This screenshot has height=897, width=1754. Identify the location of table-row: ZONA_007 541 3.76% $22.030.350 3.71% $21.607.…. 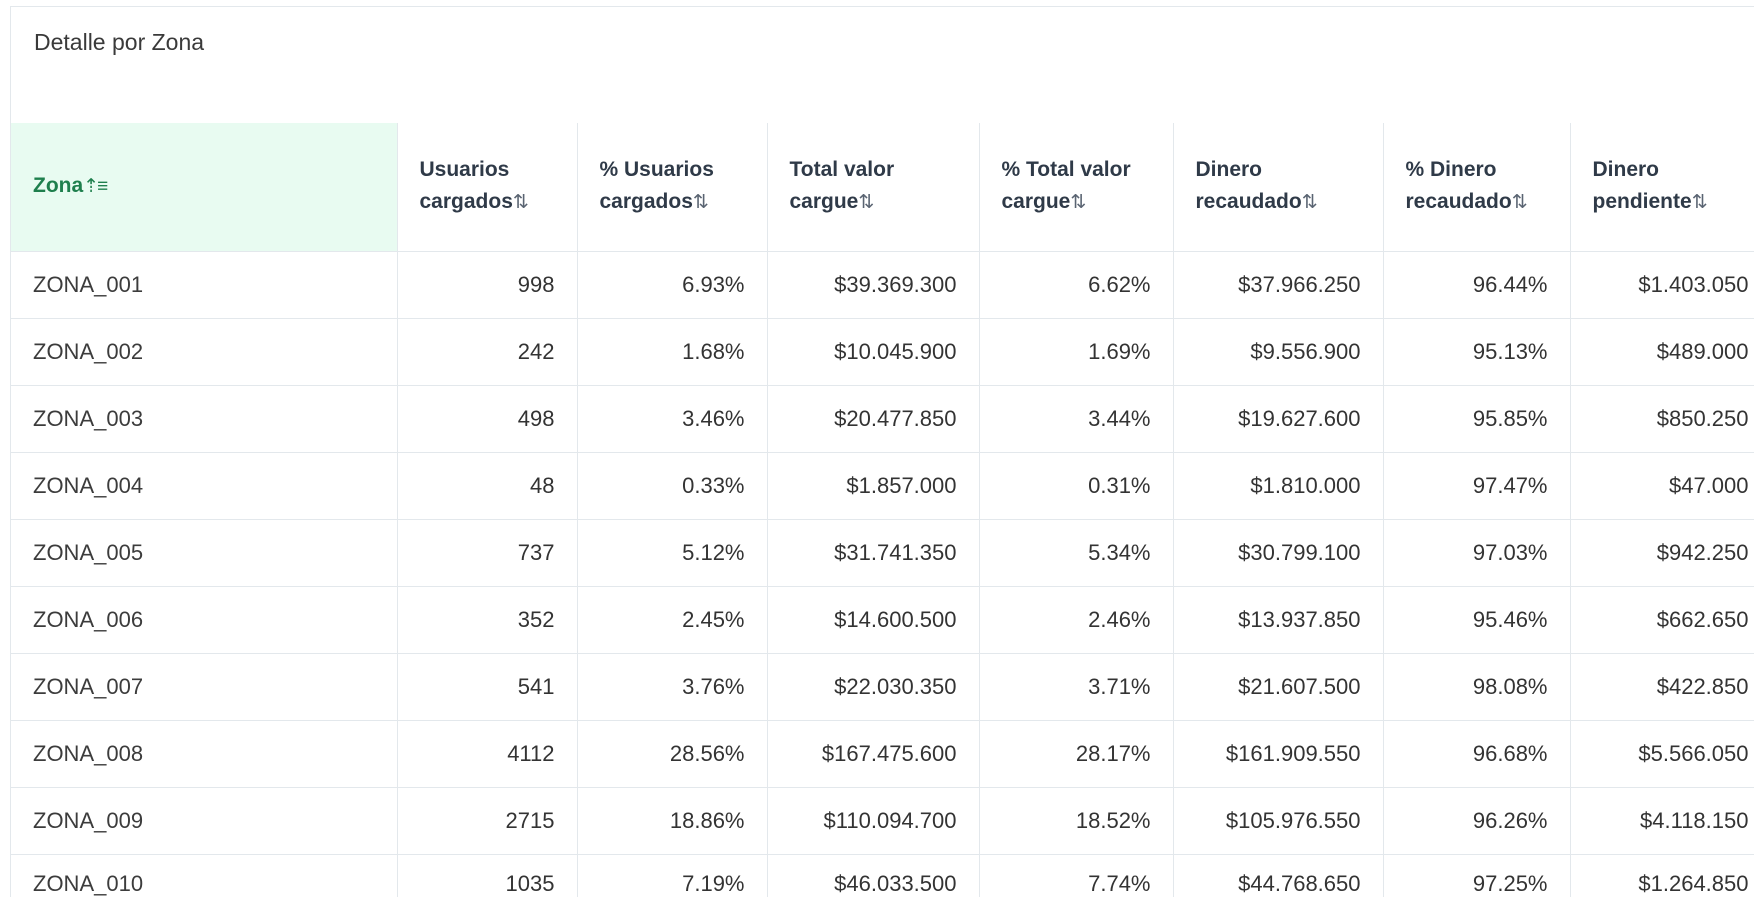
(882, 687).